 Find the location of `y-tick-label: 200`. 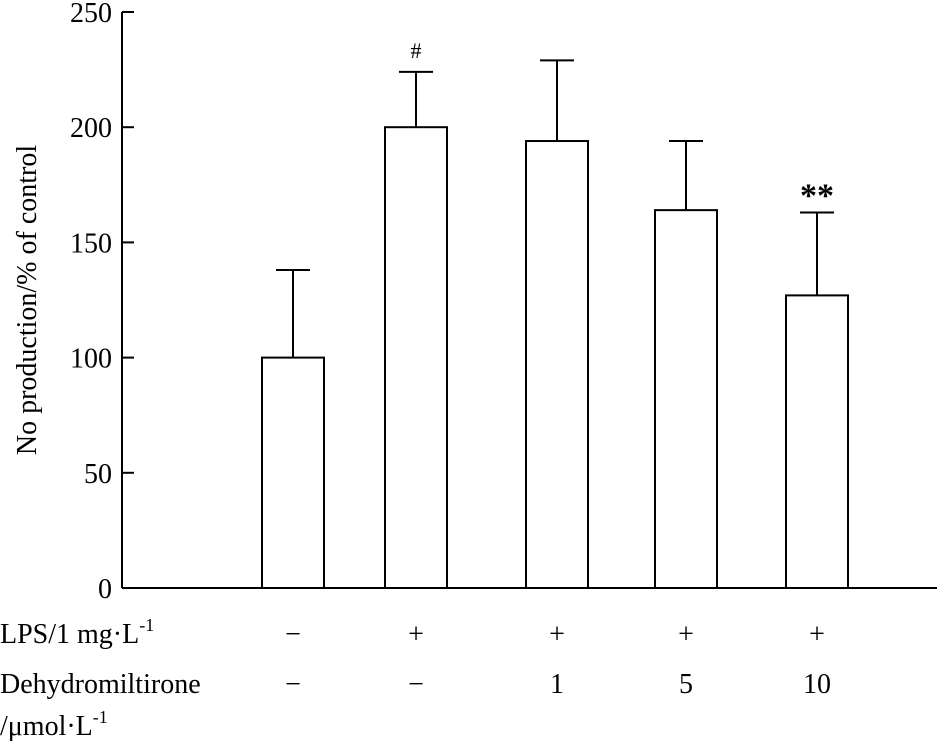

y-tick-label: 200 is located at coordinates (91, 128).